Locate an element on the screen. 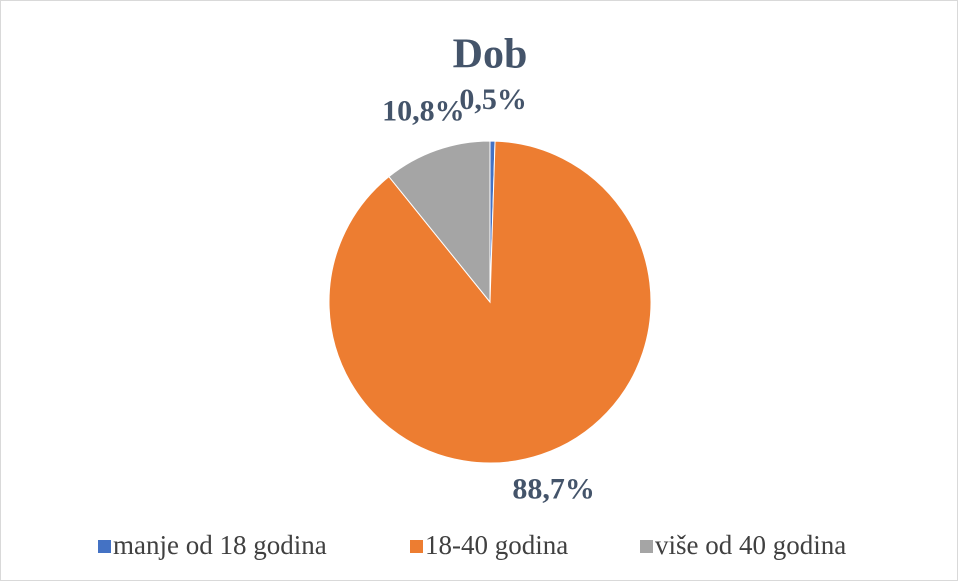 The width and height of the screenshot is (958, 581). legend-label: manje od 18 godina is located at coordinates (220, 545).